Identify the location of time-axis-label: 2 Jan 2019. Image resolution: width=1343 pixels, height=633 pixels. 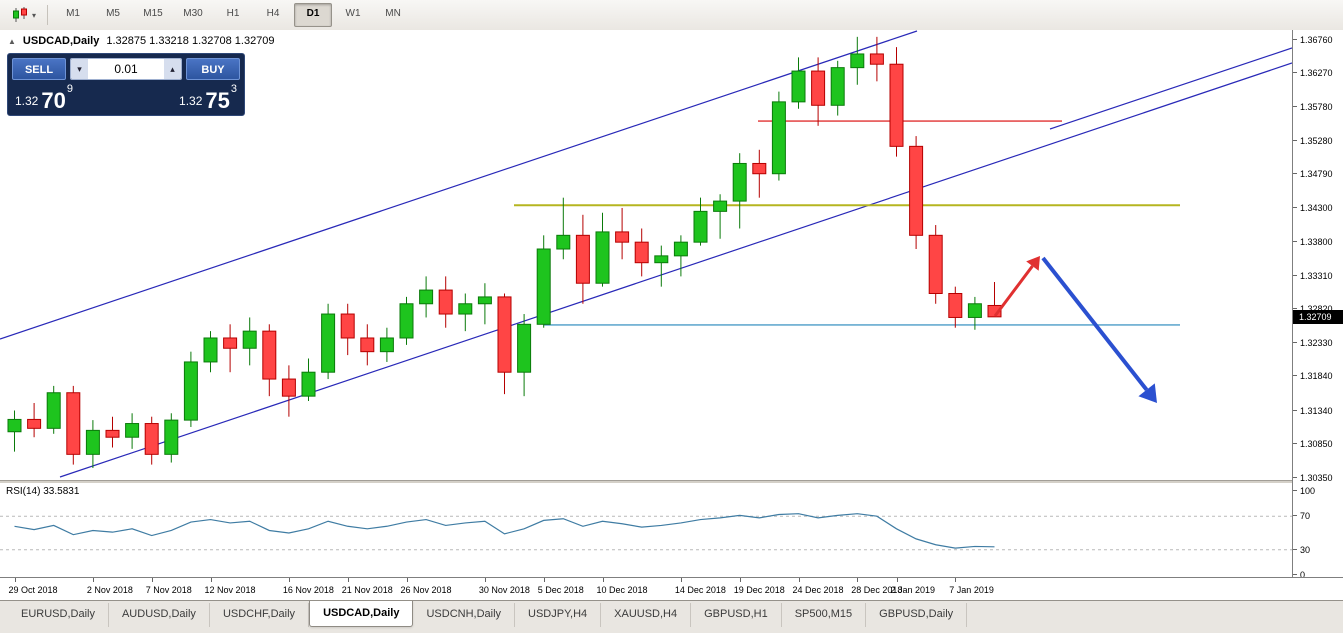
(913, 590).